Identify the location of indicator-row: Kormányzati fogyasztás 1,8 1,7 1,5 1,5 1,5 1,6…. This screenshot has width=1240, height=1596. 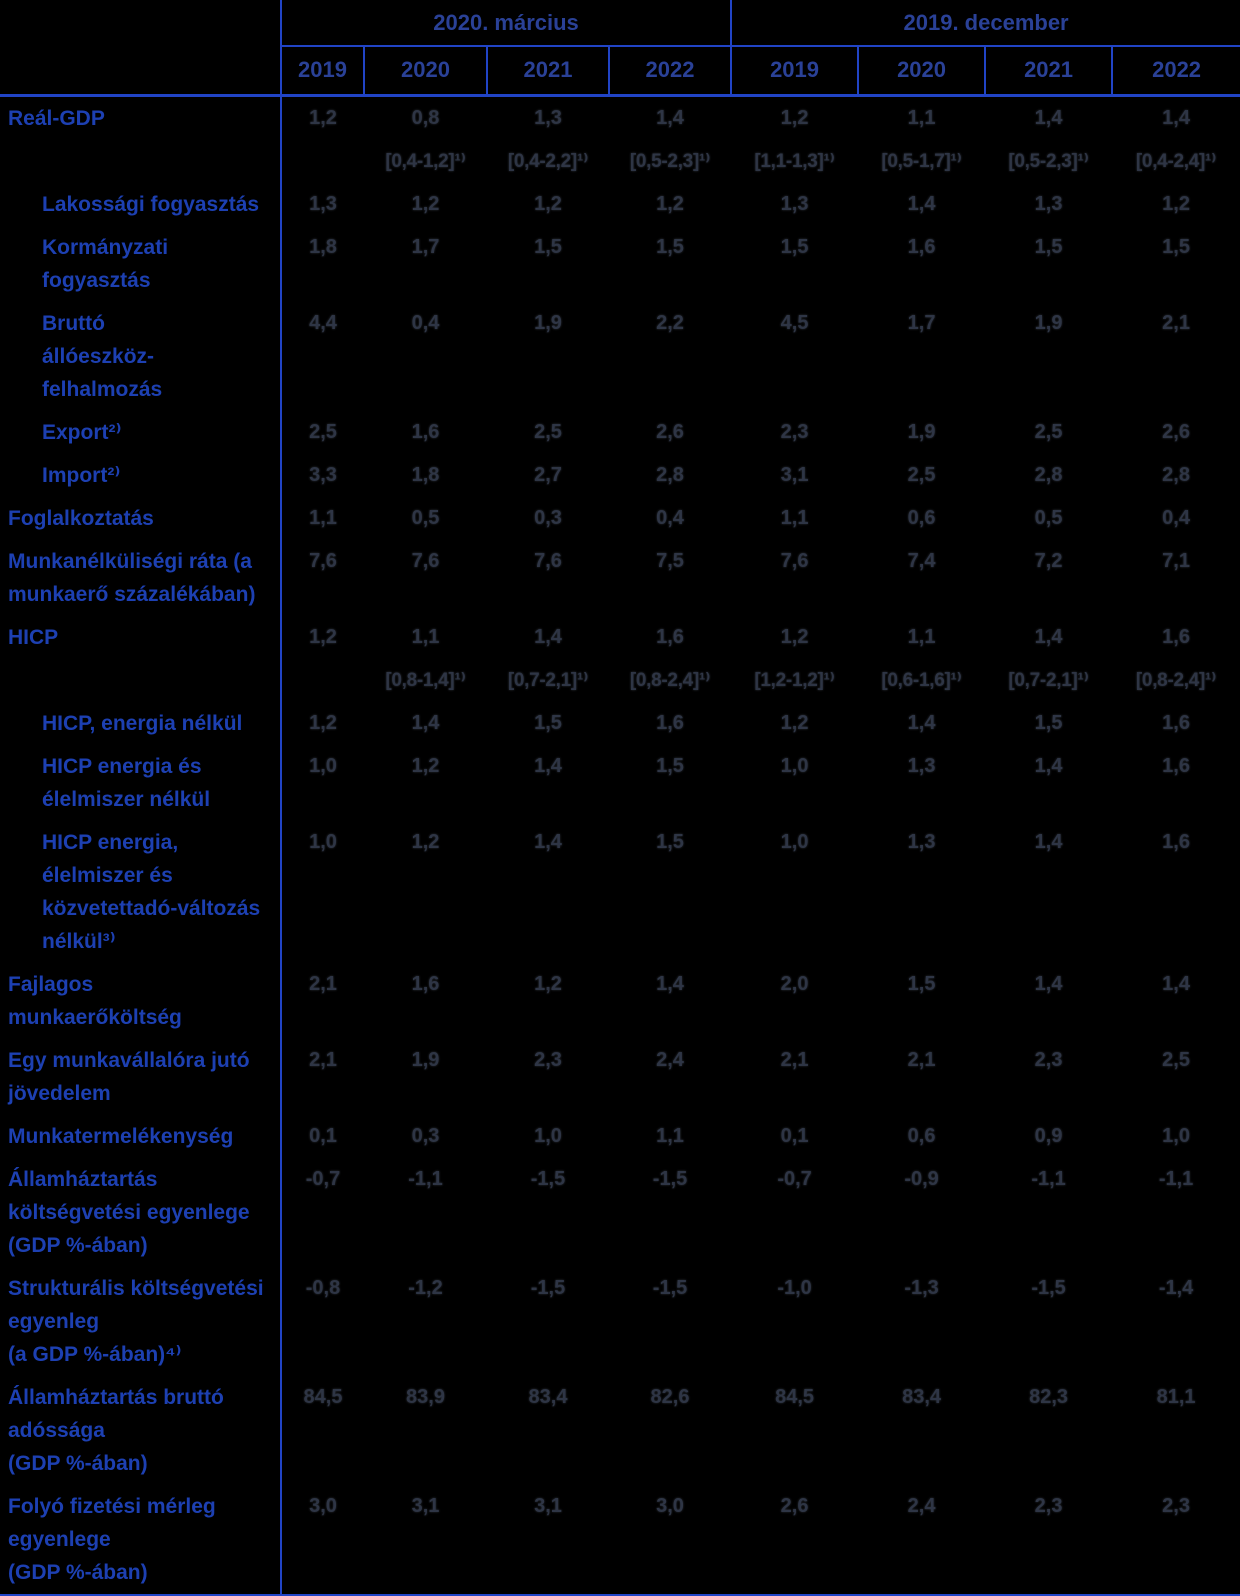
(620, 263).